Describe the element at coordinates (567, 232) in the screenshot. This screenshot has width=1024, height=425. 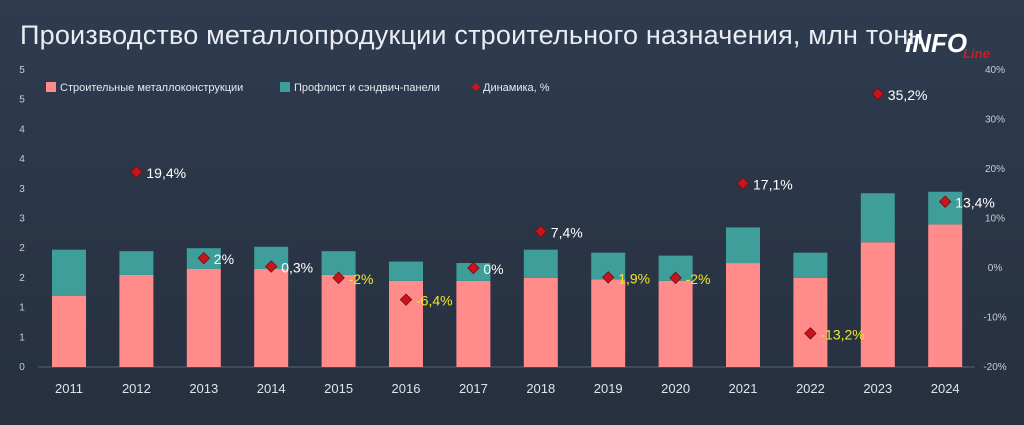
I see `dynamics-data-label: 7,4%` at that location.